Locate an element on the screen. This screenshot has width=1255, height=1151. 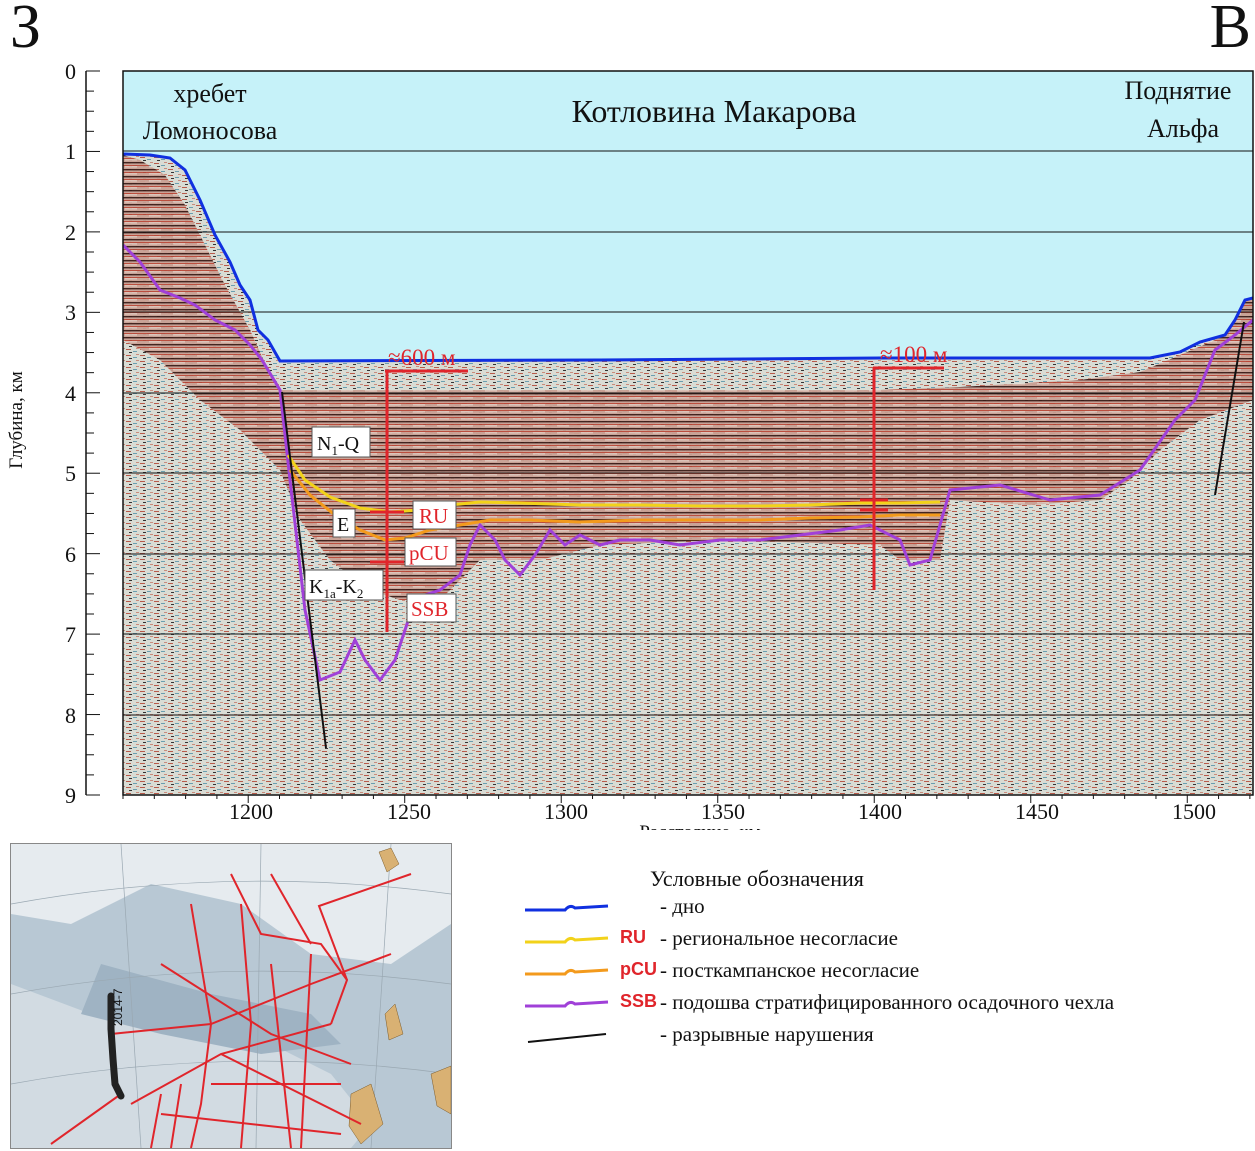
ssb-label: SSB is located at coordinates (429, 609).